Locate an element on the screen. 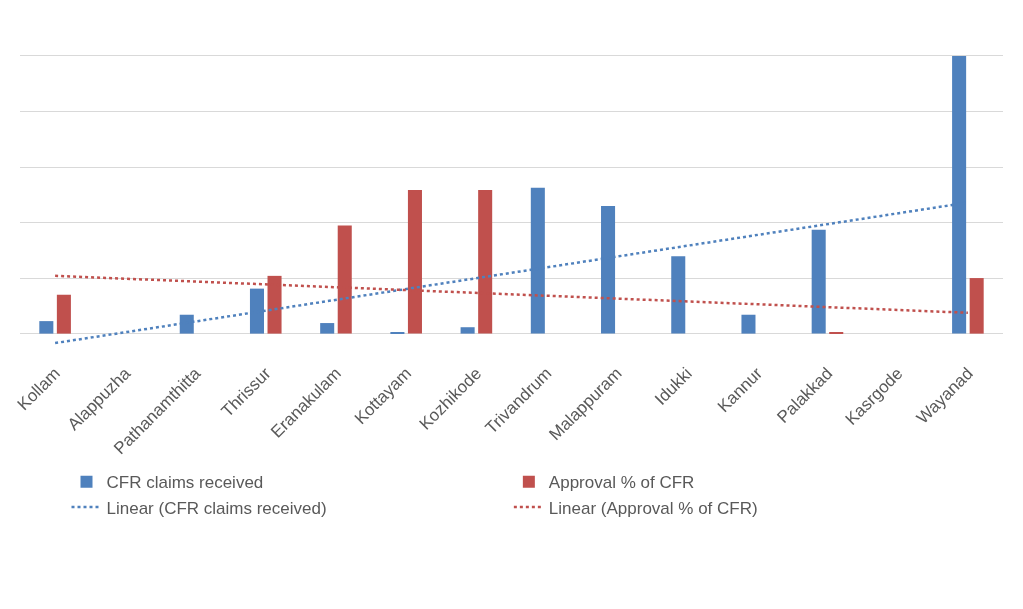  legend-label: Approval % of CFR is located at coordinates (621, 483).